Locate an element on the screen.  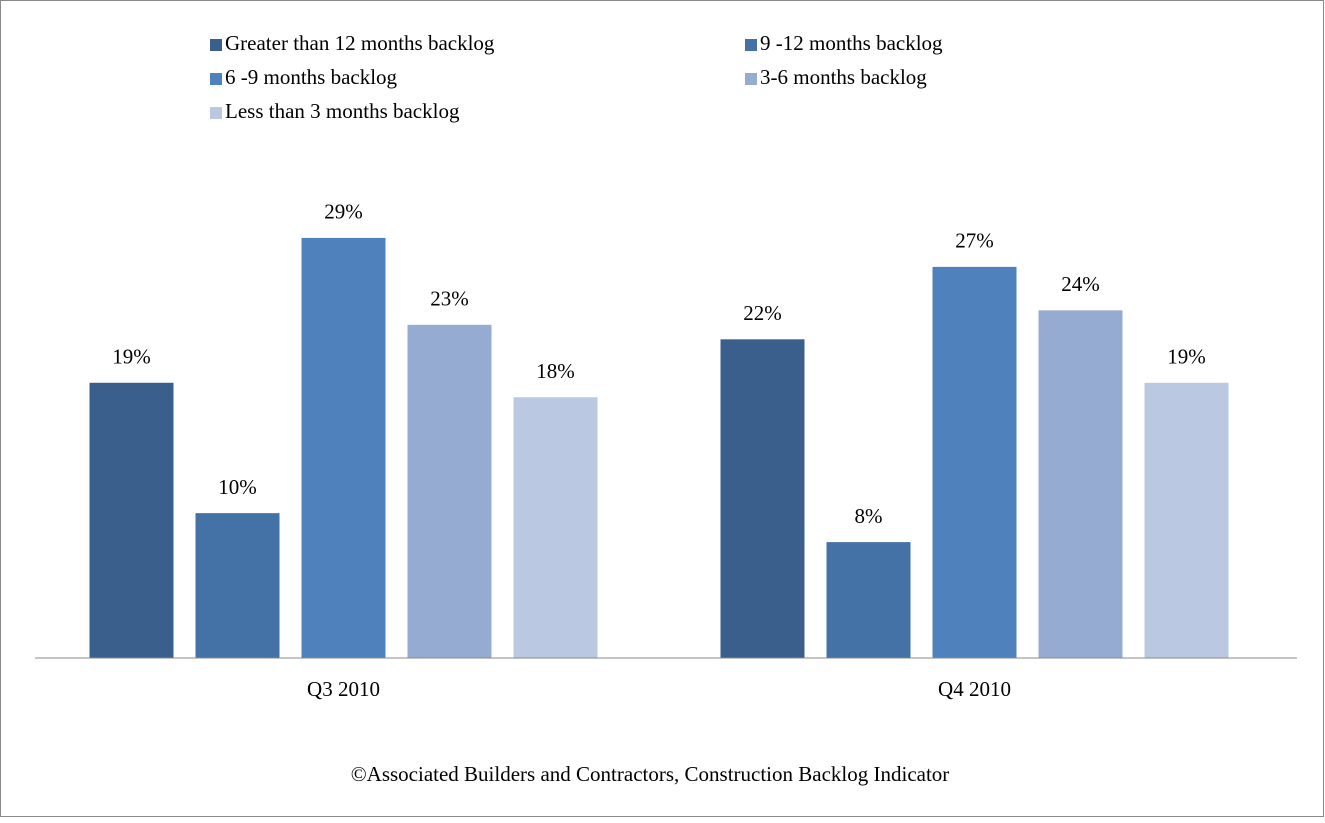
legend-label: 6 -9 months backlog is located at coordinates (311, 77).